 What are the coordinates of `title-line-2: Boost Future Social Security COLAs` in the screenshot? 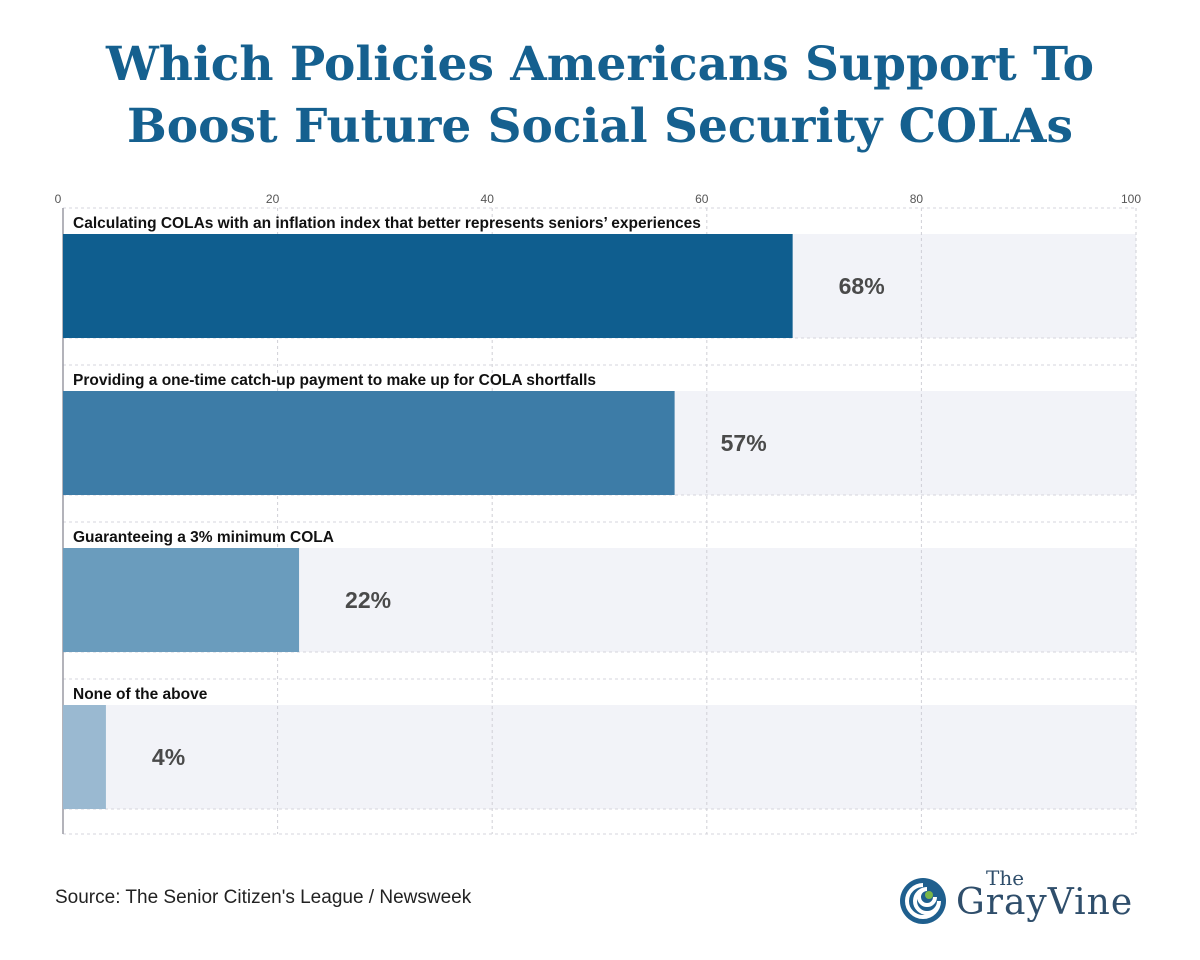 It's located at (600, 126).